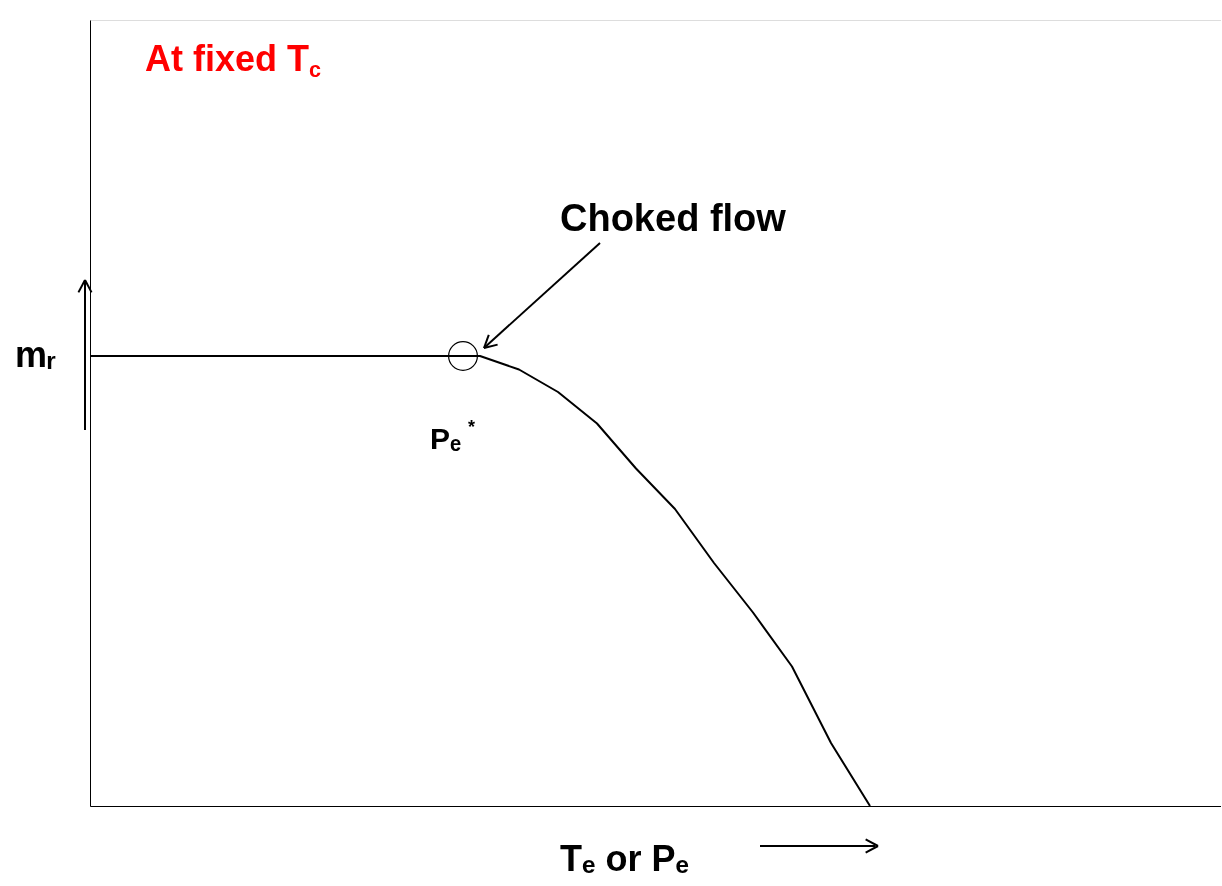 The width and height of the screenshot is (1222, 886). Describe the element at coordinates (36, 354) in the screenshot. I see `y-axis-title: mᵣ` at that location.